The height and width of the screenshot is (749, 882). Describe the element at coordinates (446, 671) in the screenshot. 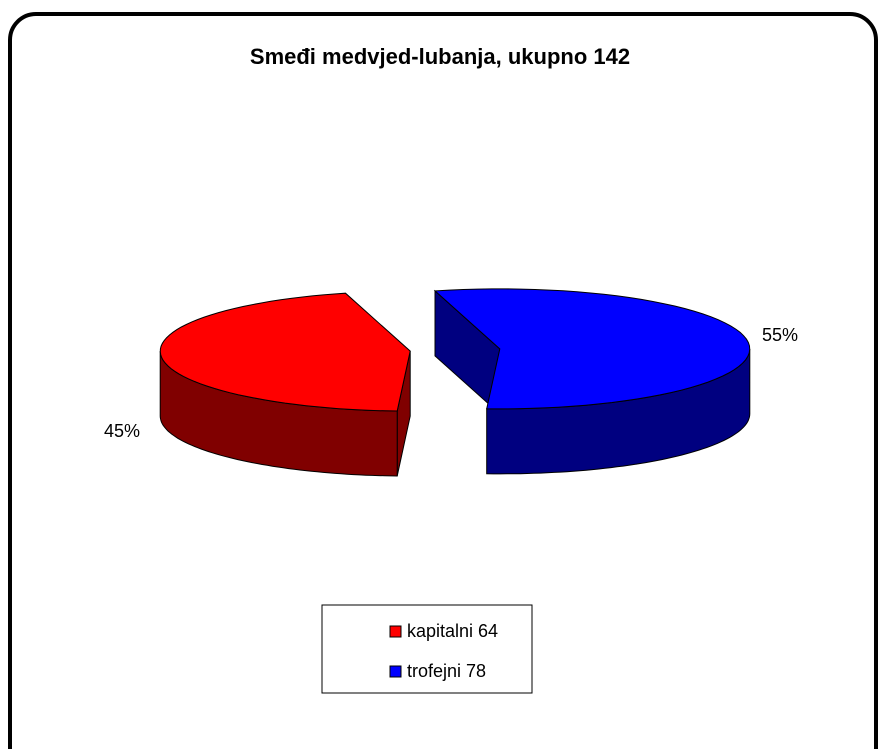

I see `legend-label: trofejni 78` at that location.